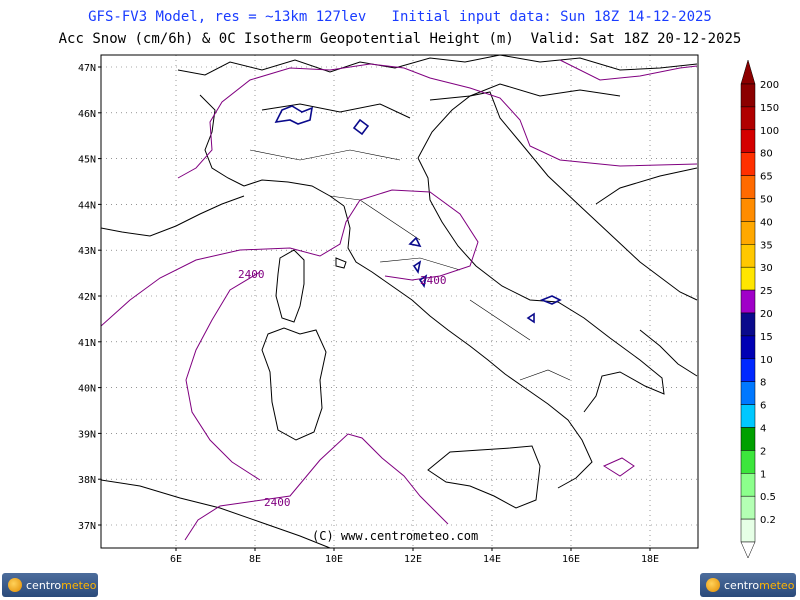 This screenshot has width=800, height=600. I want to click on colorbar-label: 10, so click(766, 360).